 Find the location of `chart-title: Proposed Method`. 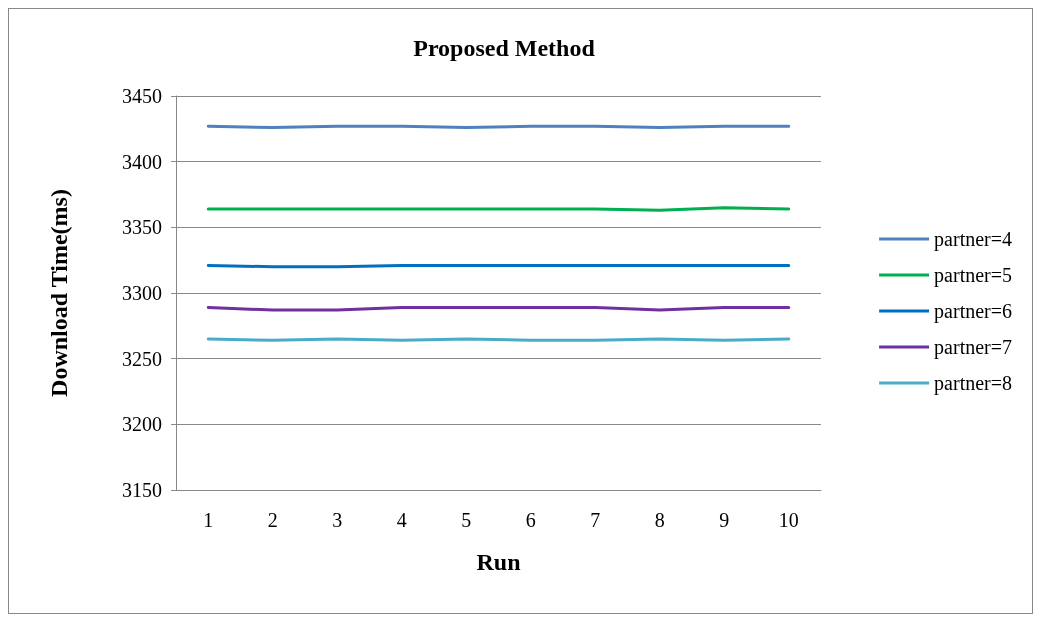

chart-title: Proposed Method is located at coordinates (504, 48).